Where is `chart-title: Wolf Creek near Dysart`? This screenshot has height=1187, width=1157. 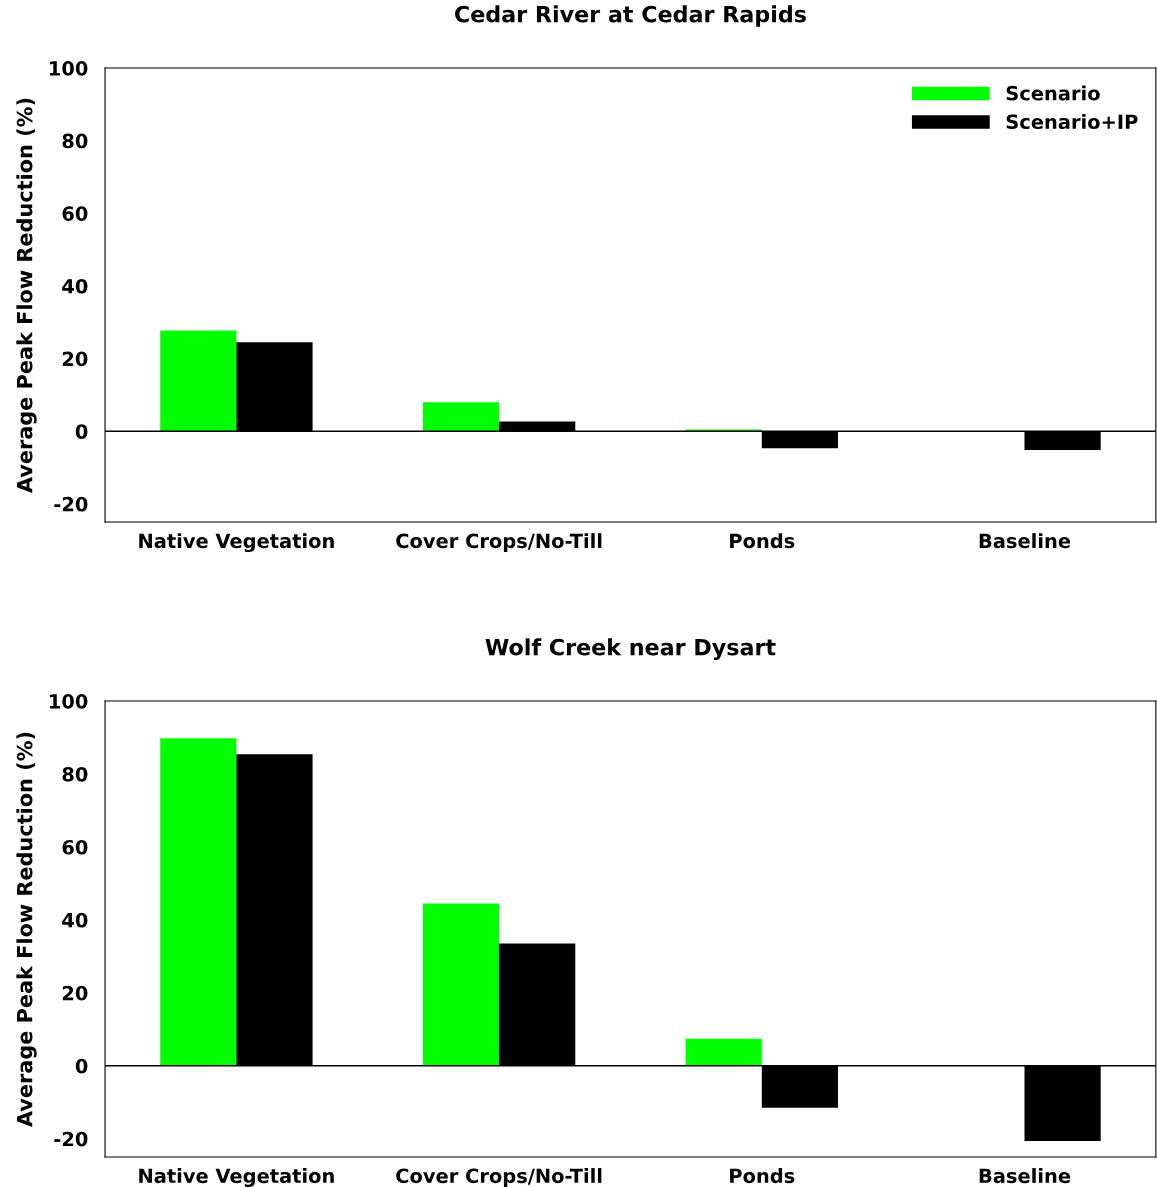
chart-title: Wolf Creek near Dysart is located at coordinates (630, 649).